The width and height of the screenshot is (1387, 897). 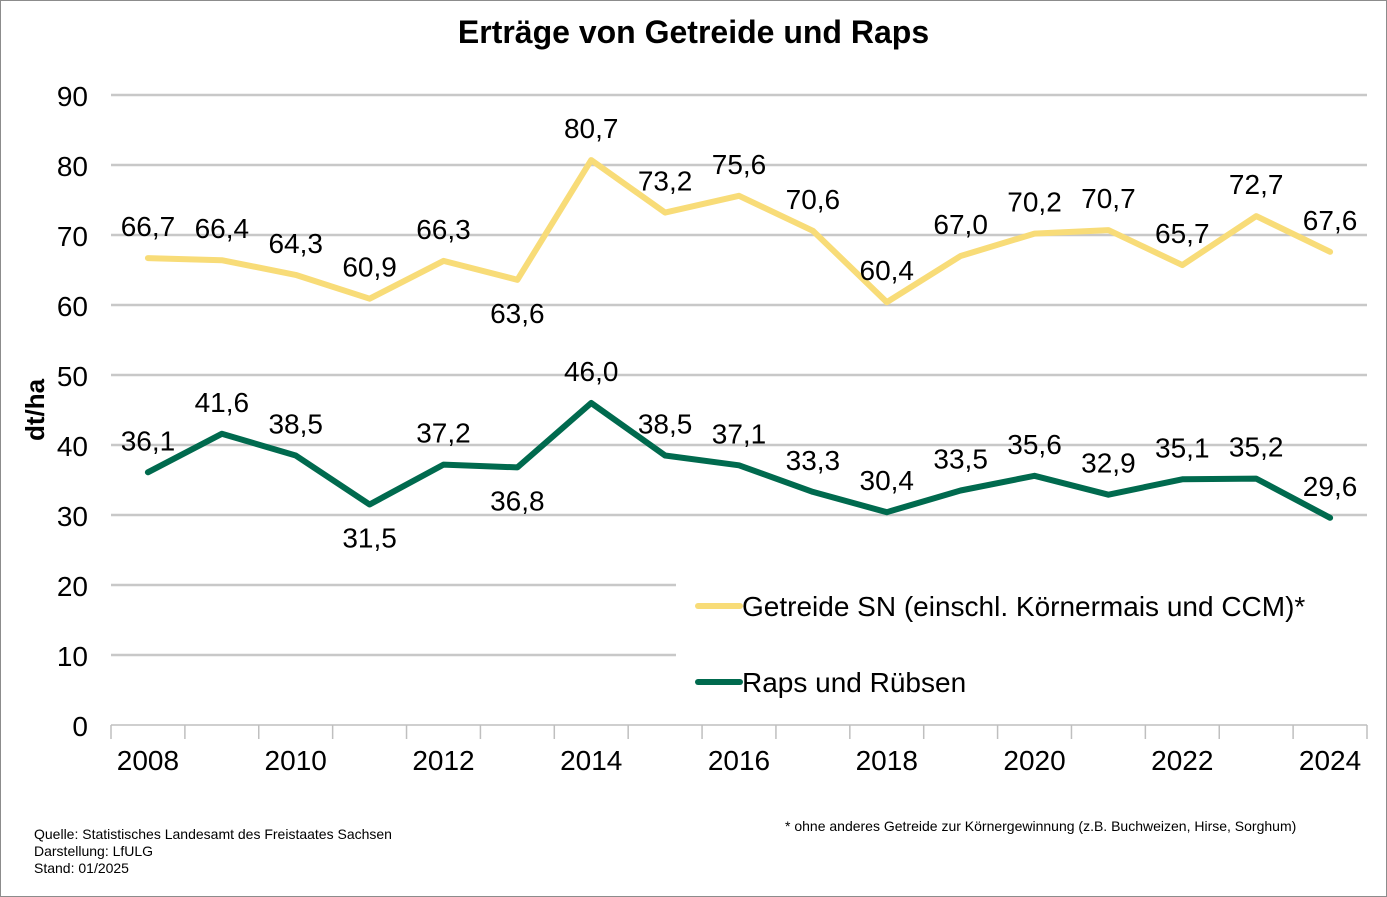 What do you see at coordinates (739, 164) in the screenshot?
I see `data-label: 75,6` at bounding box center [739, 164].